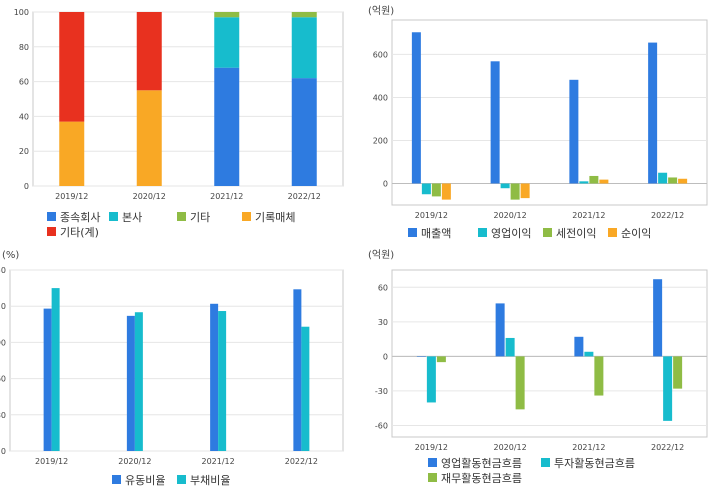  What do you see at coordinates (24, 47) in the screenshot?
I see `y-tick-label: 80` at bounding box center [24, 47].